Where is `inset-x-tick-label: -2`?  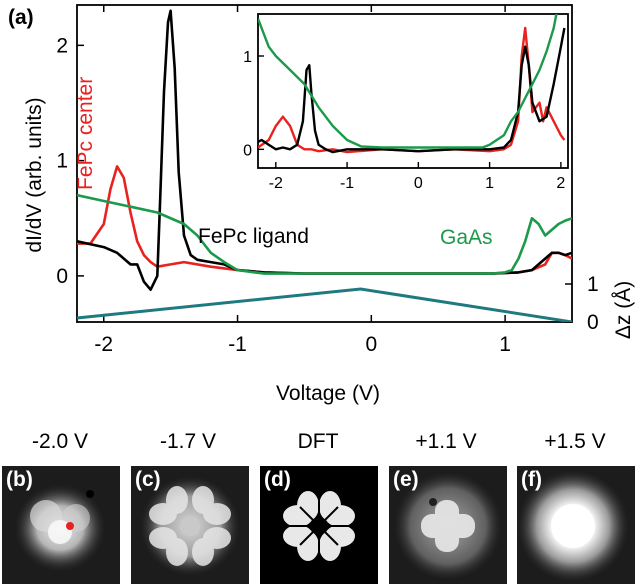
inset-x-tick-label: -2 is located at coordinates (276, 183).